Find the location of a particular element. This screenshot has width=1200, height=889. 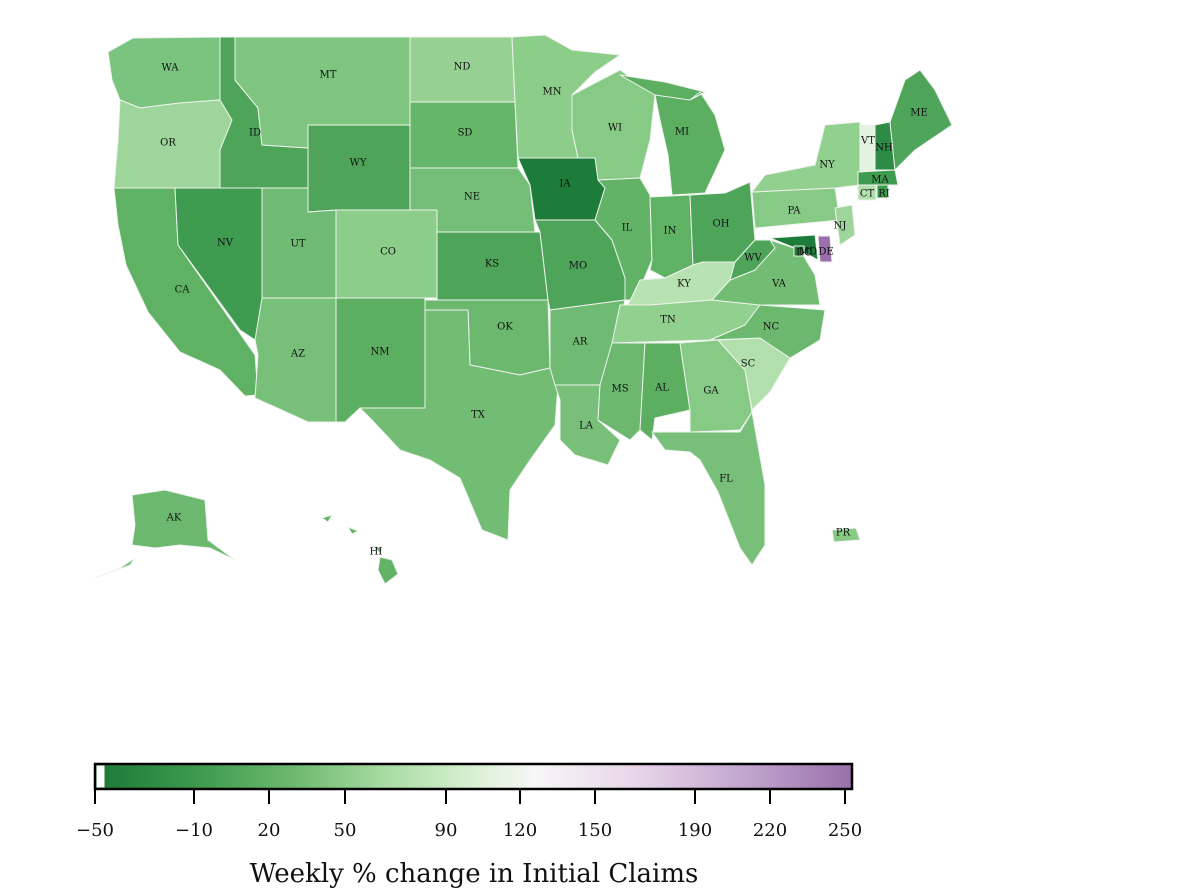

state-label-vt: VT is located at coordinates (867, 141).